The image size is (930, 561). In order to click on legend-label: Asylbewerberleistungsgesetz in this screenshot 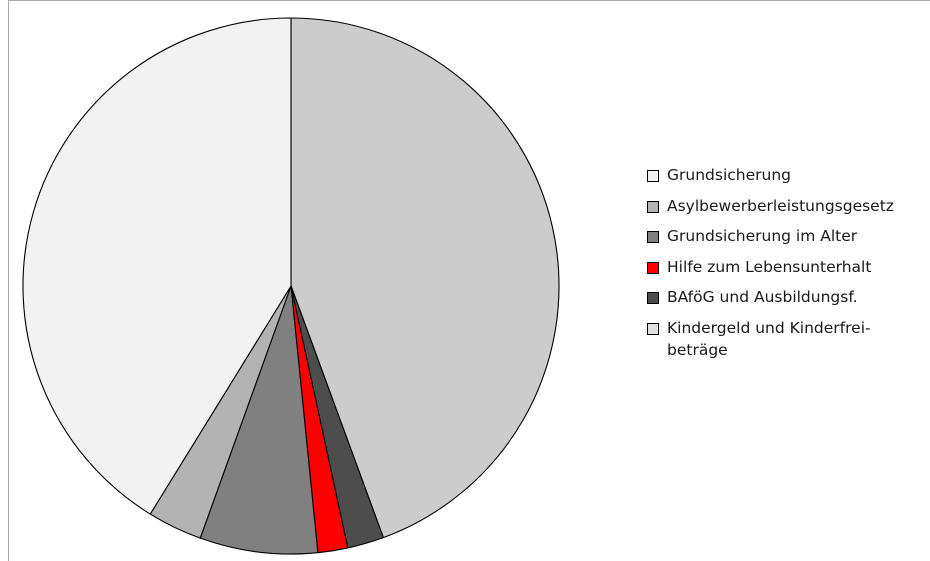, I will do `click(780, 205)`.